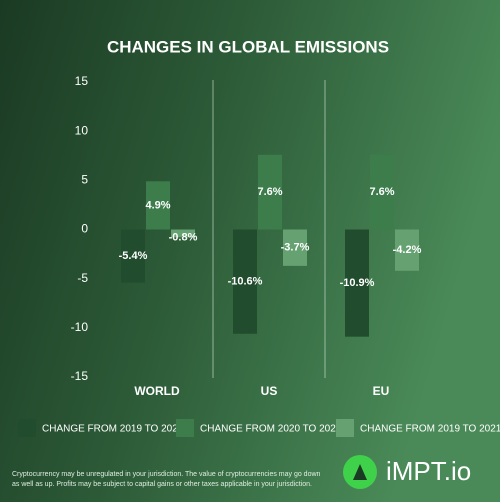 The height and width of the screenshot is (502, 500). I want to click on y-tick-label: 10, so click(82, 130).